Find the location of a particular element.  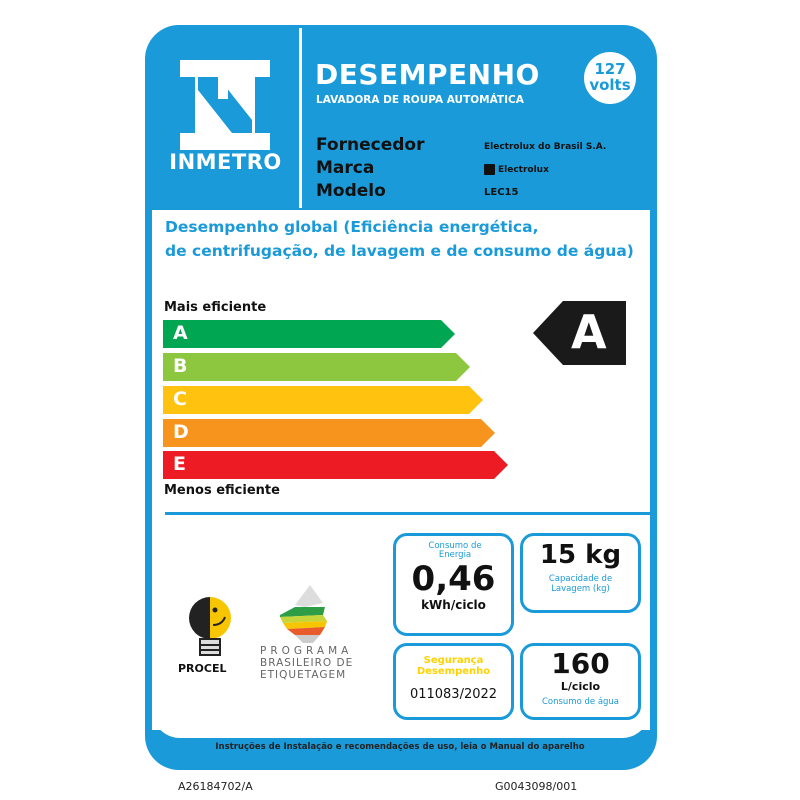

energy-consumption-box: Consumo de Energia 0,46 kWh/ciclo is located at coordinates (453, 584).